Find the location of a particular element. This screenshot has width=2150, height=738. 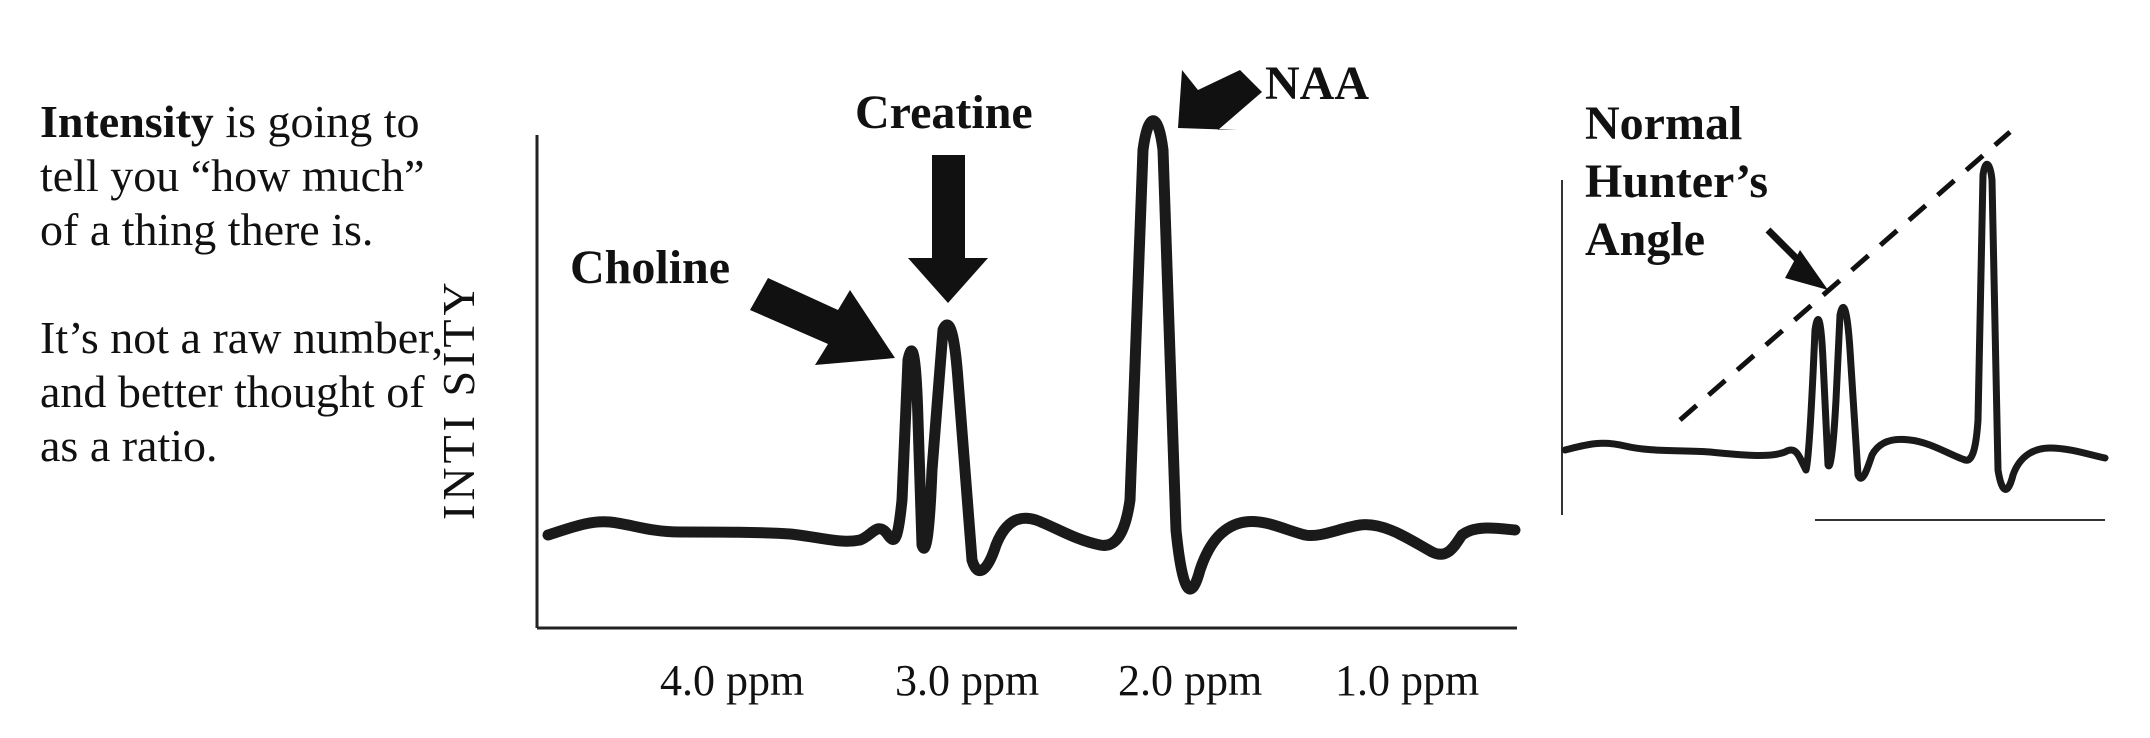

inset-spectrum-trace is located at coordinates (1835, 326).